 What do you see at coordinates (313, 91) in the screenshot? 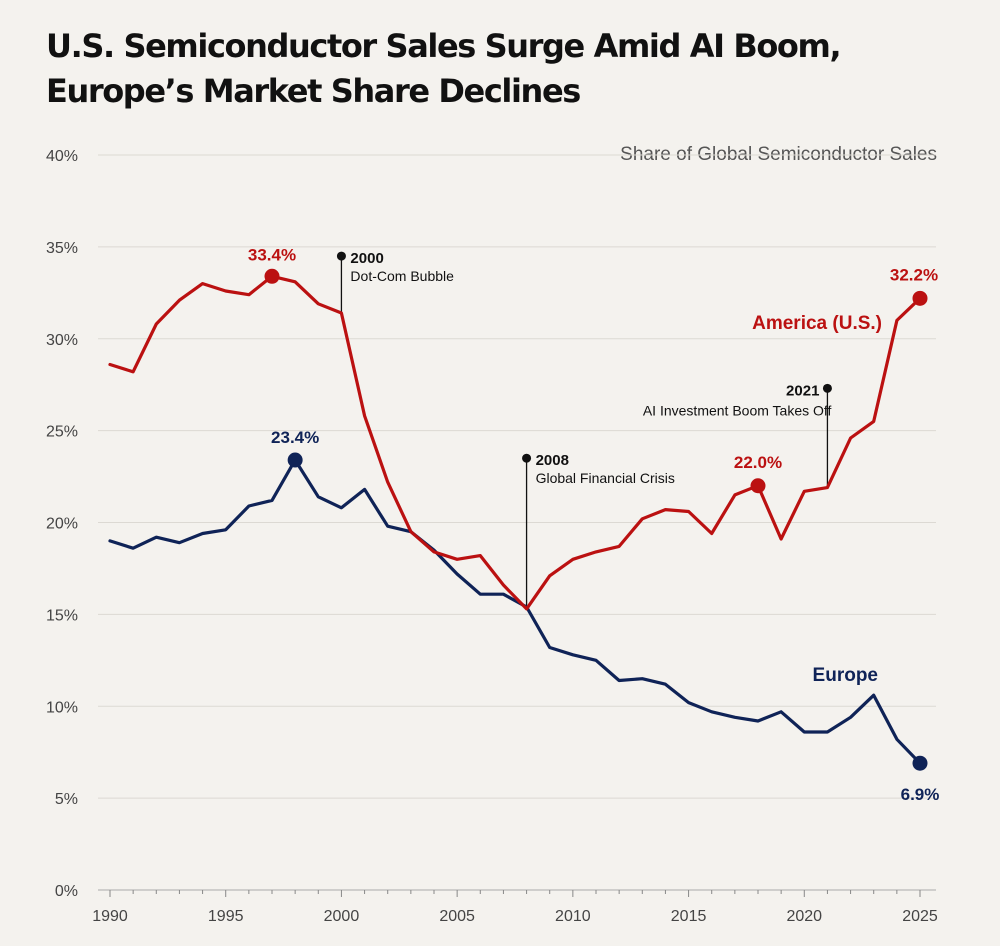
I see `chart-title-line-2: Europe’s Market Share Declines` at bounding box center [313, 91].